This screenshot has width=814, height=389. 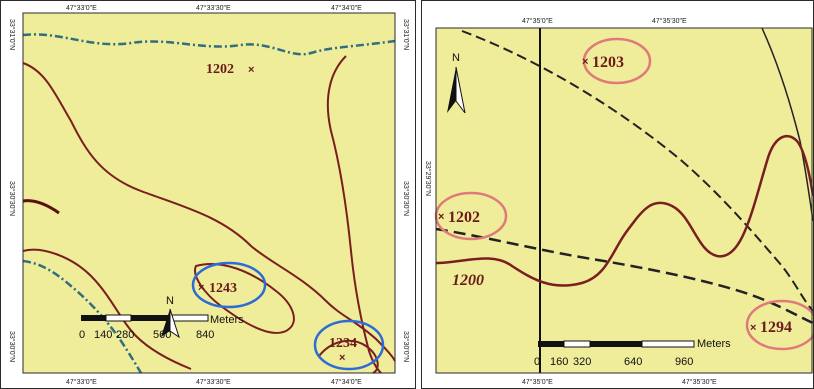 What do you see at coordinates (428, 178) in the screenshot?
I see `left-tick-1: 33°29'30"N` at bounding box center [428, 178].